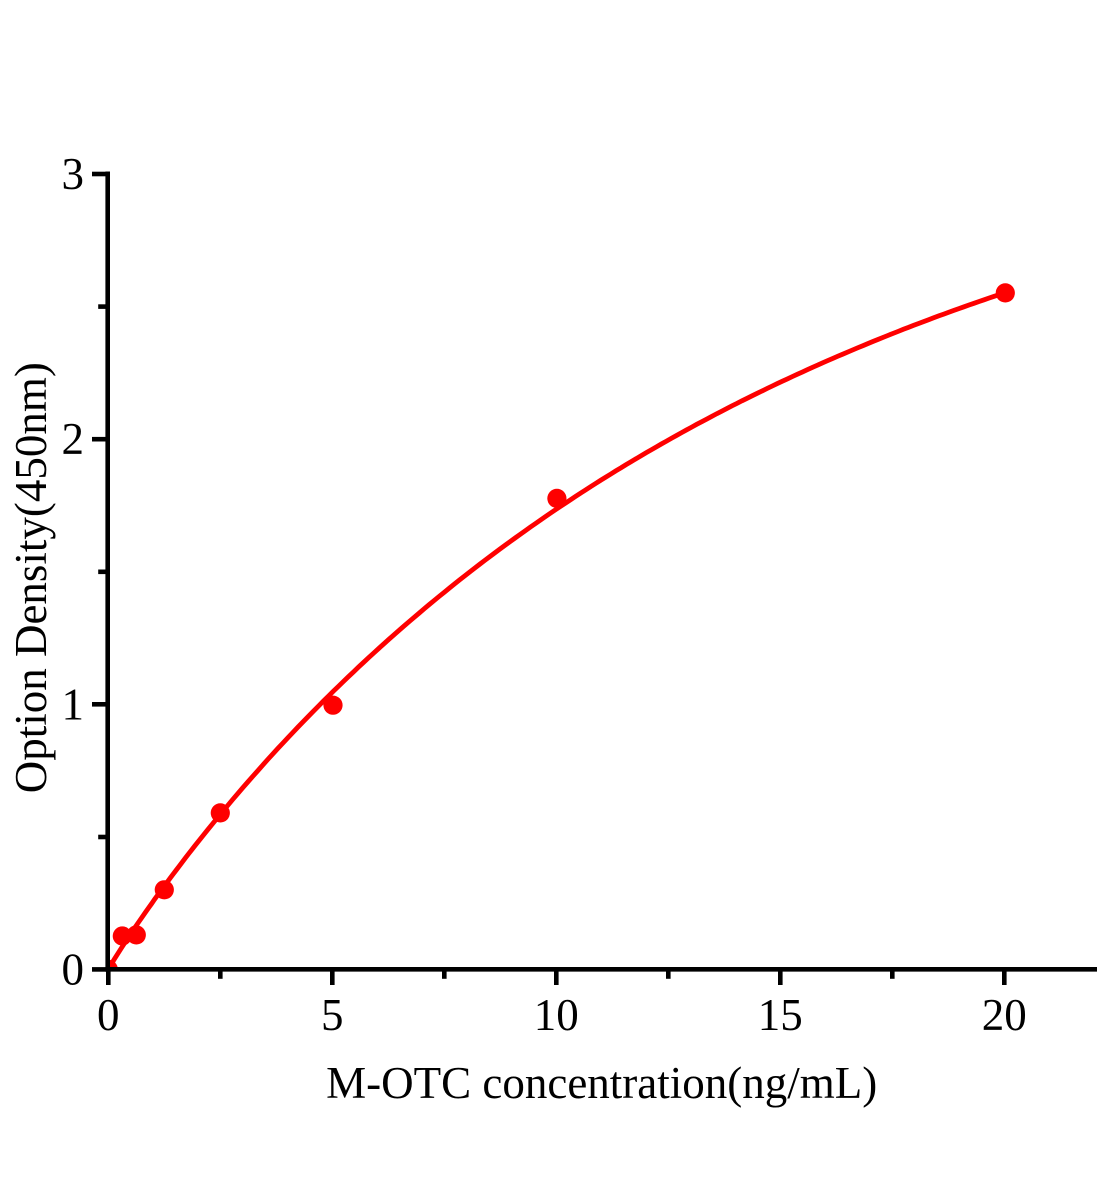 Image resolution: width=1104 pixels, height=1200 pixels. Describe the element at coordinates (73, 174) in the screenshot. I see `svg-text: 3` at that location.